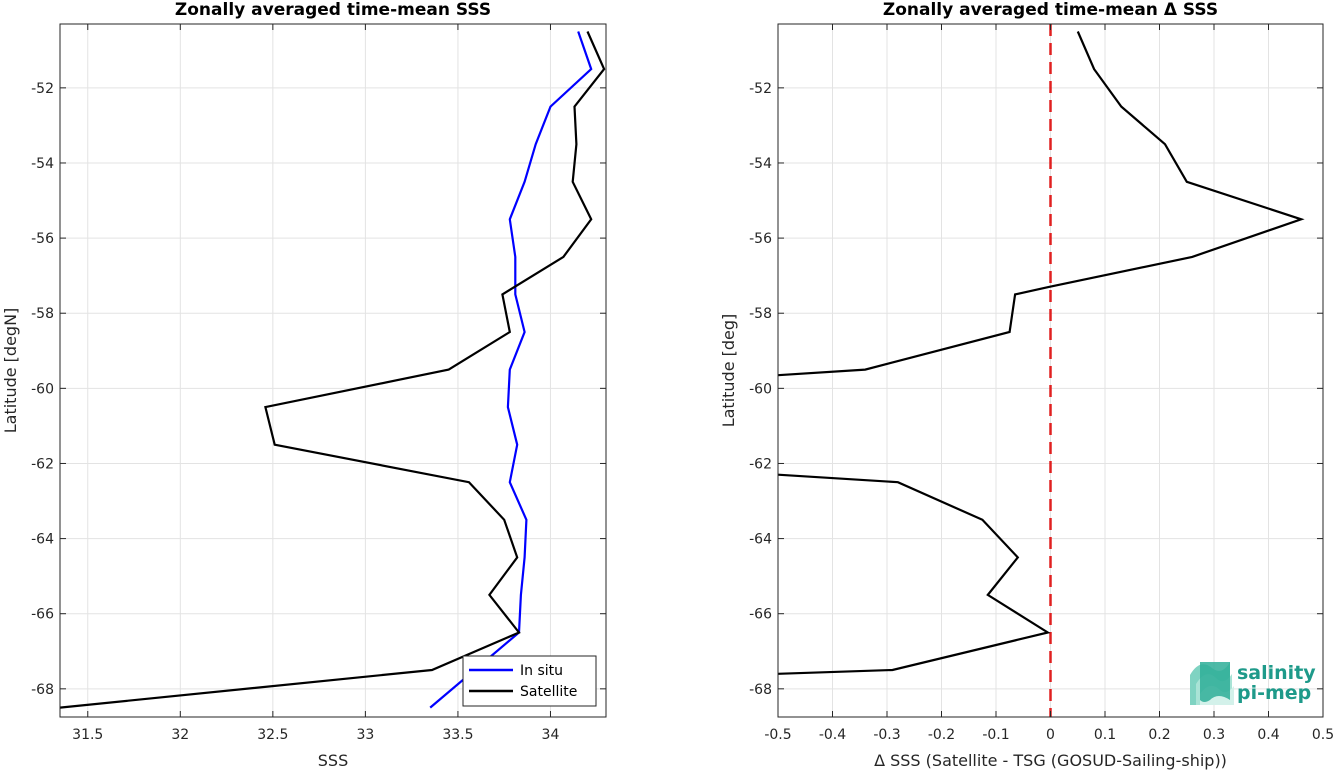 Image resolution: width=1336 pixels, height=770 pixels. Describe the element at coordinates (886, 735) in the screenshot. I see `x-tick-label-right: -0.3` at that location.